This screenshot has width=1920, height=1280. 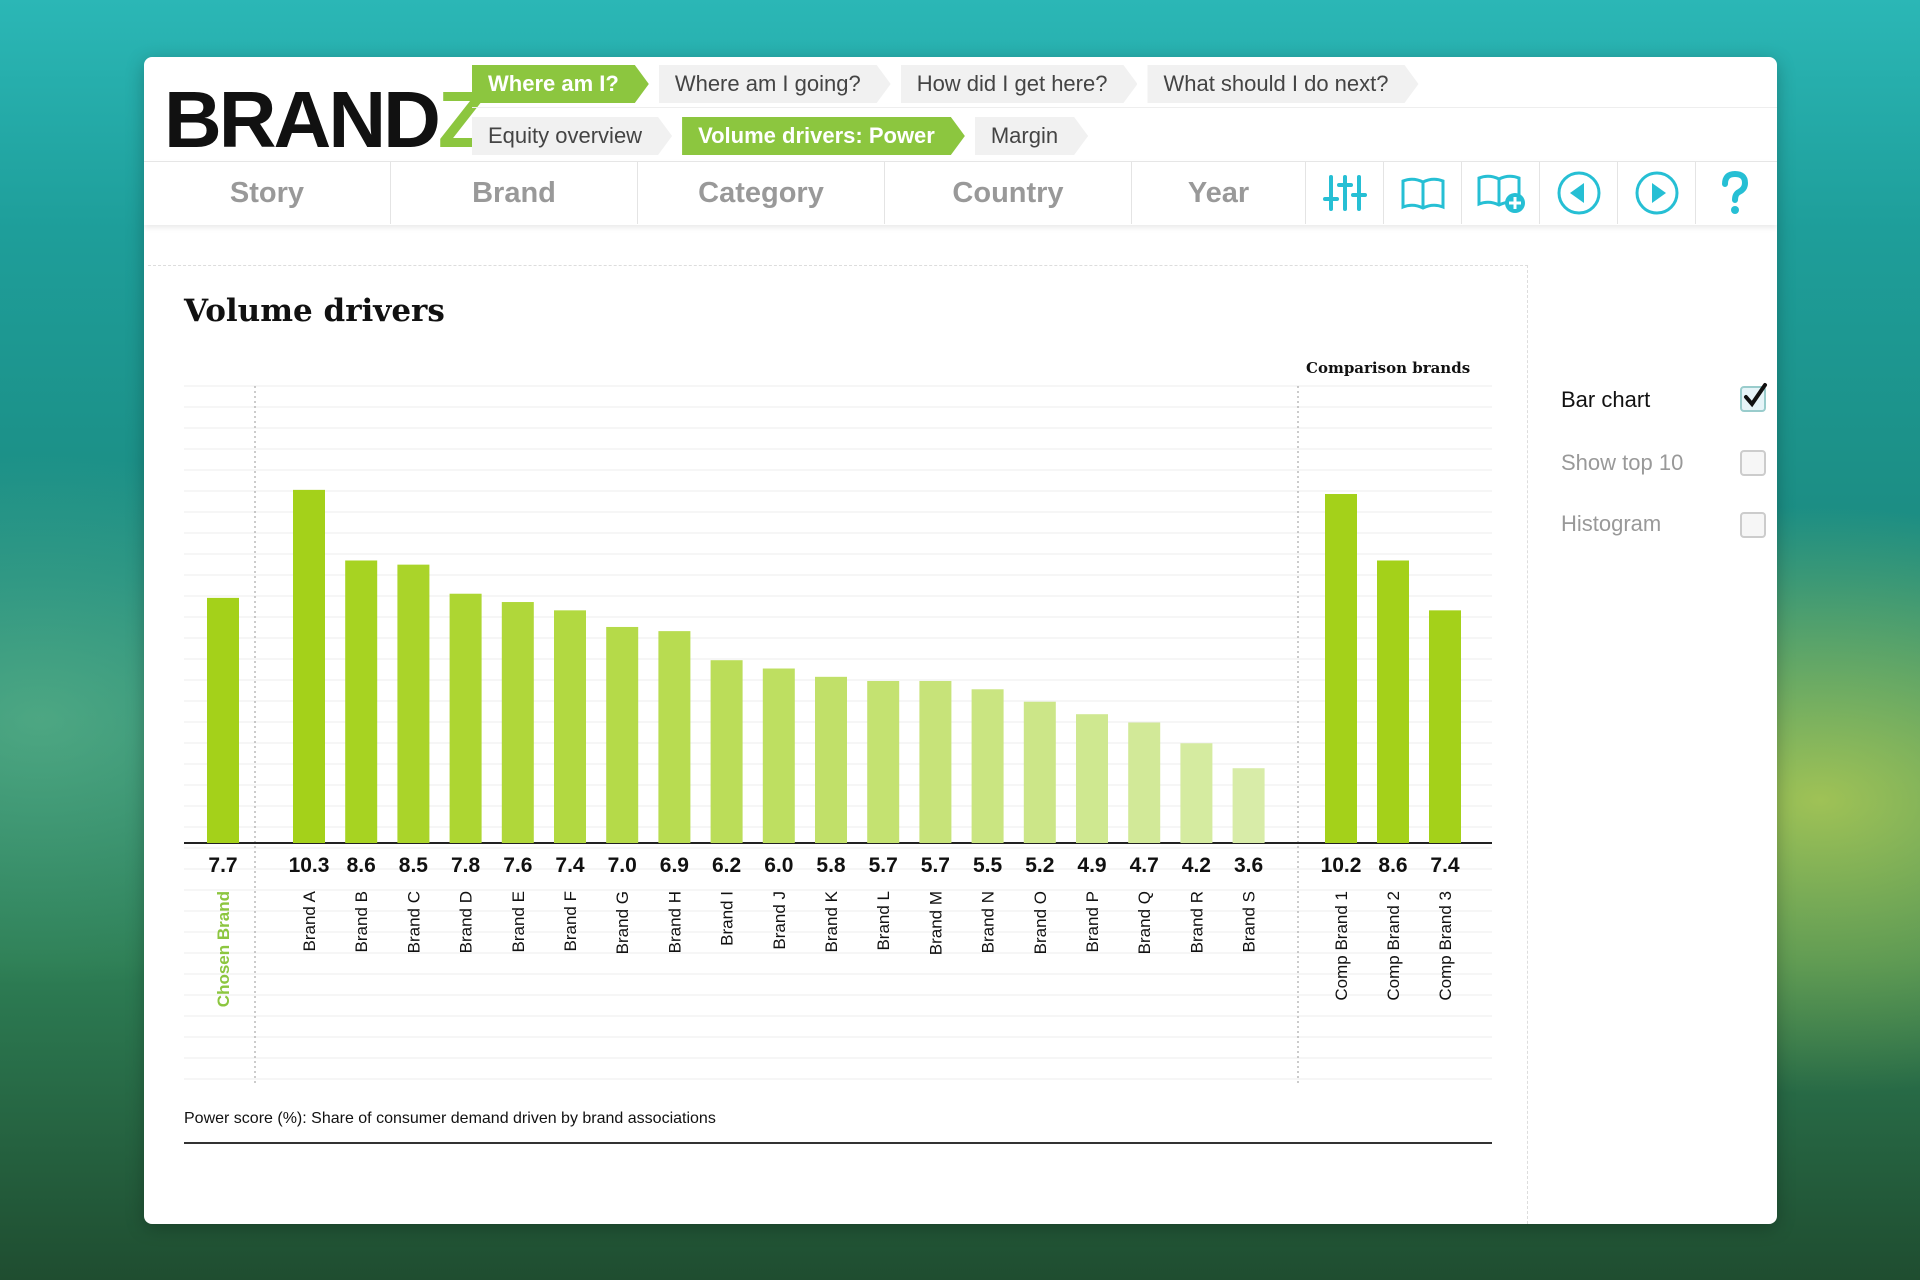 I want to click on value-label-main-17: 4.7, so click(x=1144, y=865).